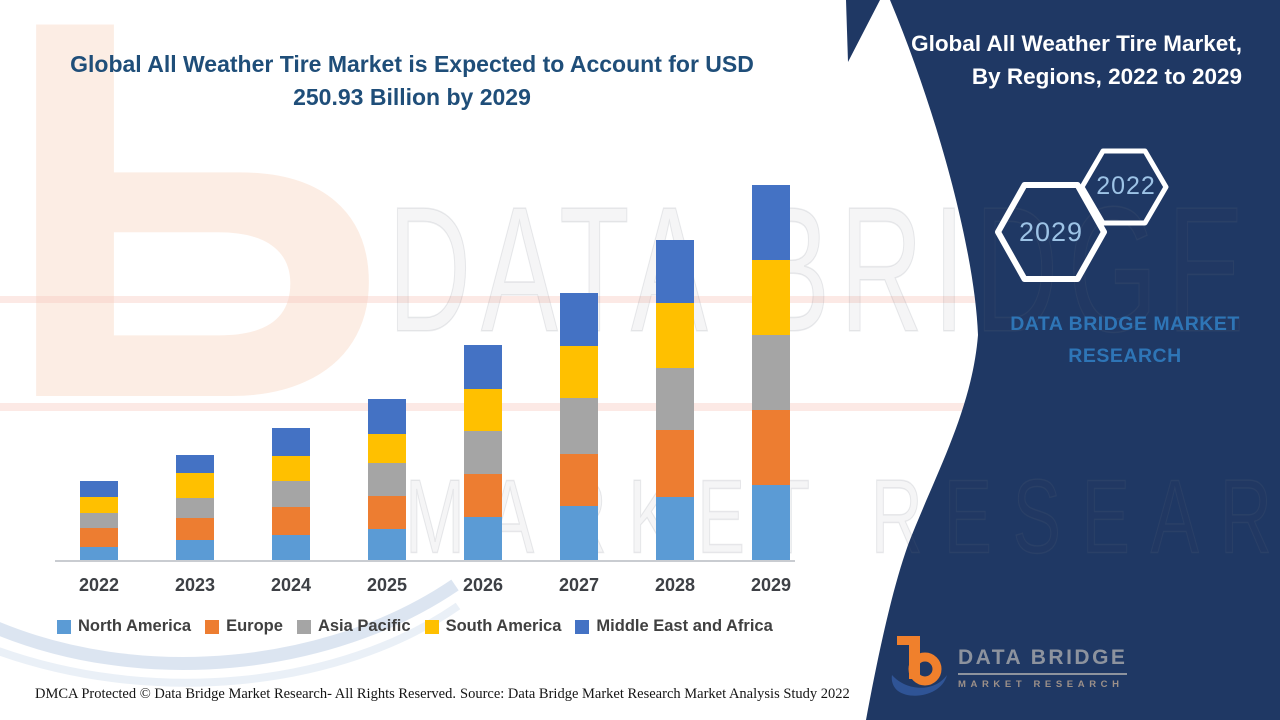  Describe the element at coordinates (1043, 660) in the screenshot. I see `logo-brand-name: DATA BRIDGE` at that location.